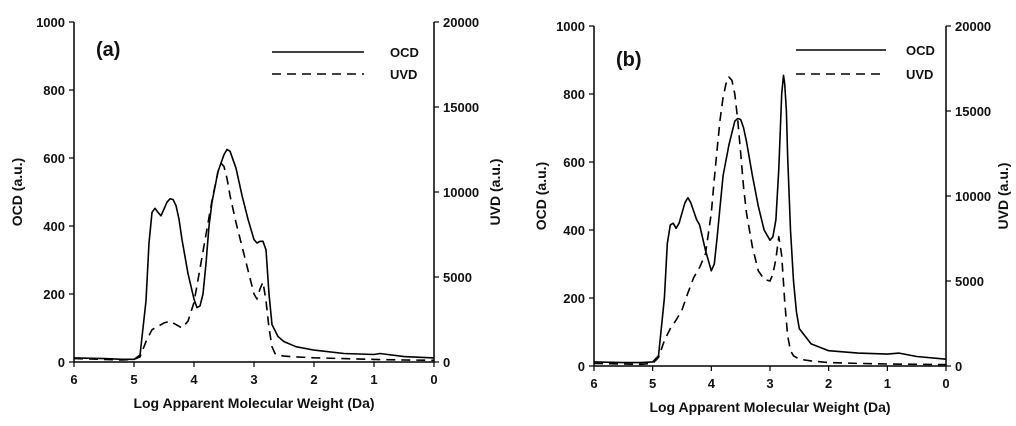 Image resolution: width=1016 pixels, height=426 pixels. What do you see at coordinates (108, 50) in the screenshot?
I see `panel-label: (a)` at bounding box center [108, 50].